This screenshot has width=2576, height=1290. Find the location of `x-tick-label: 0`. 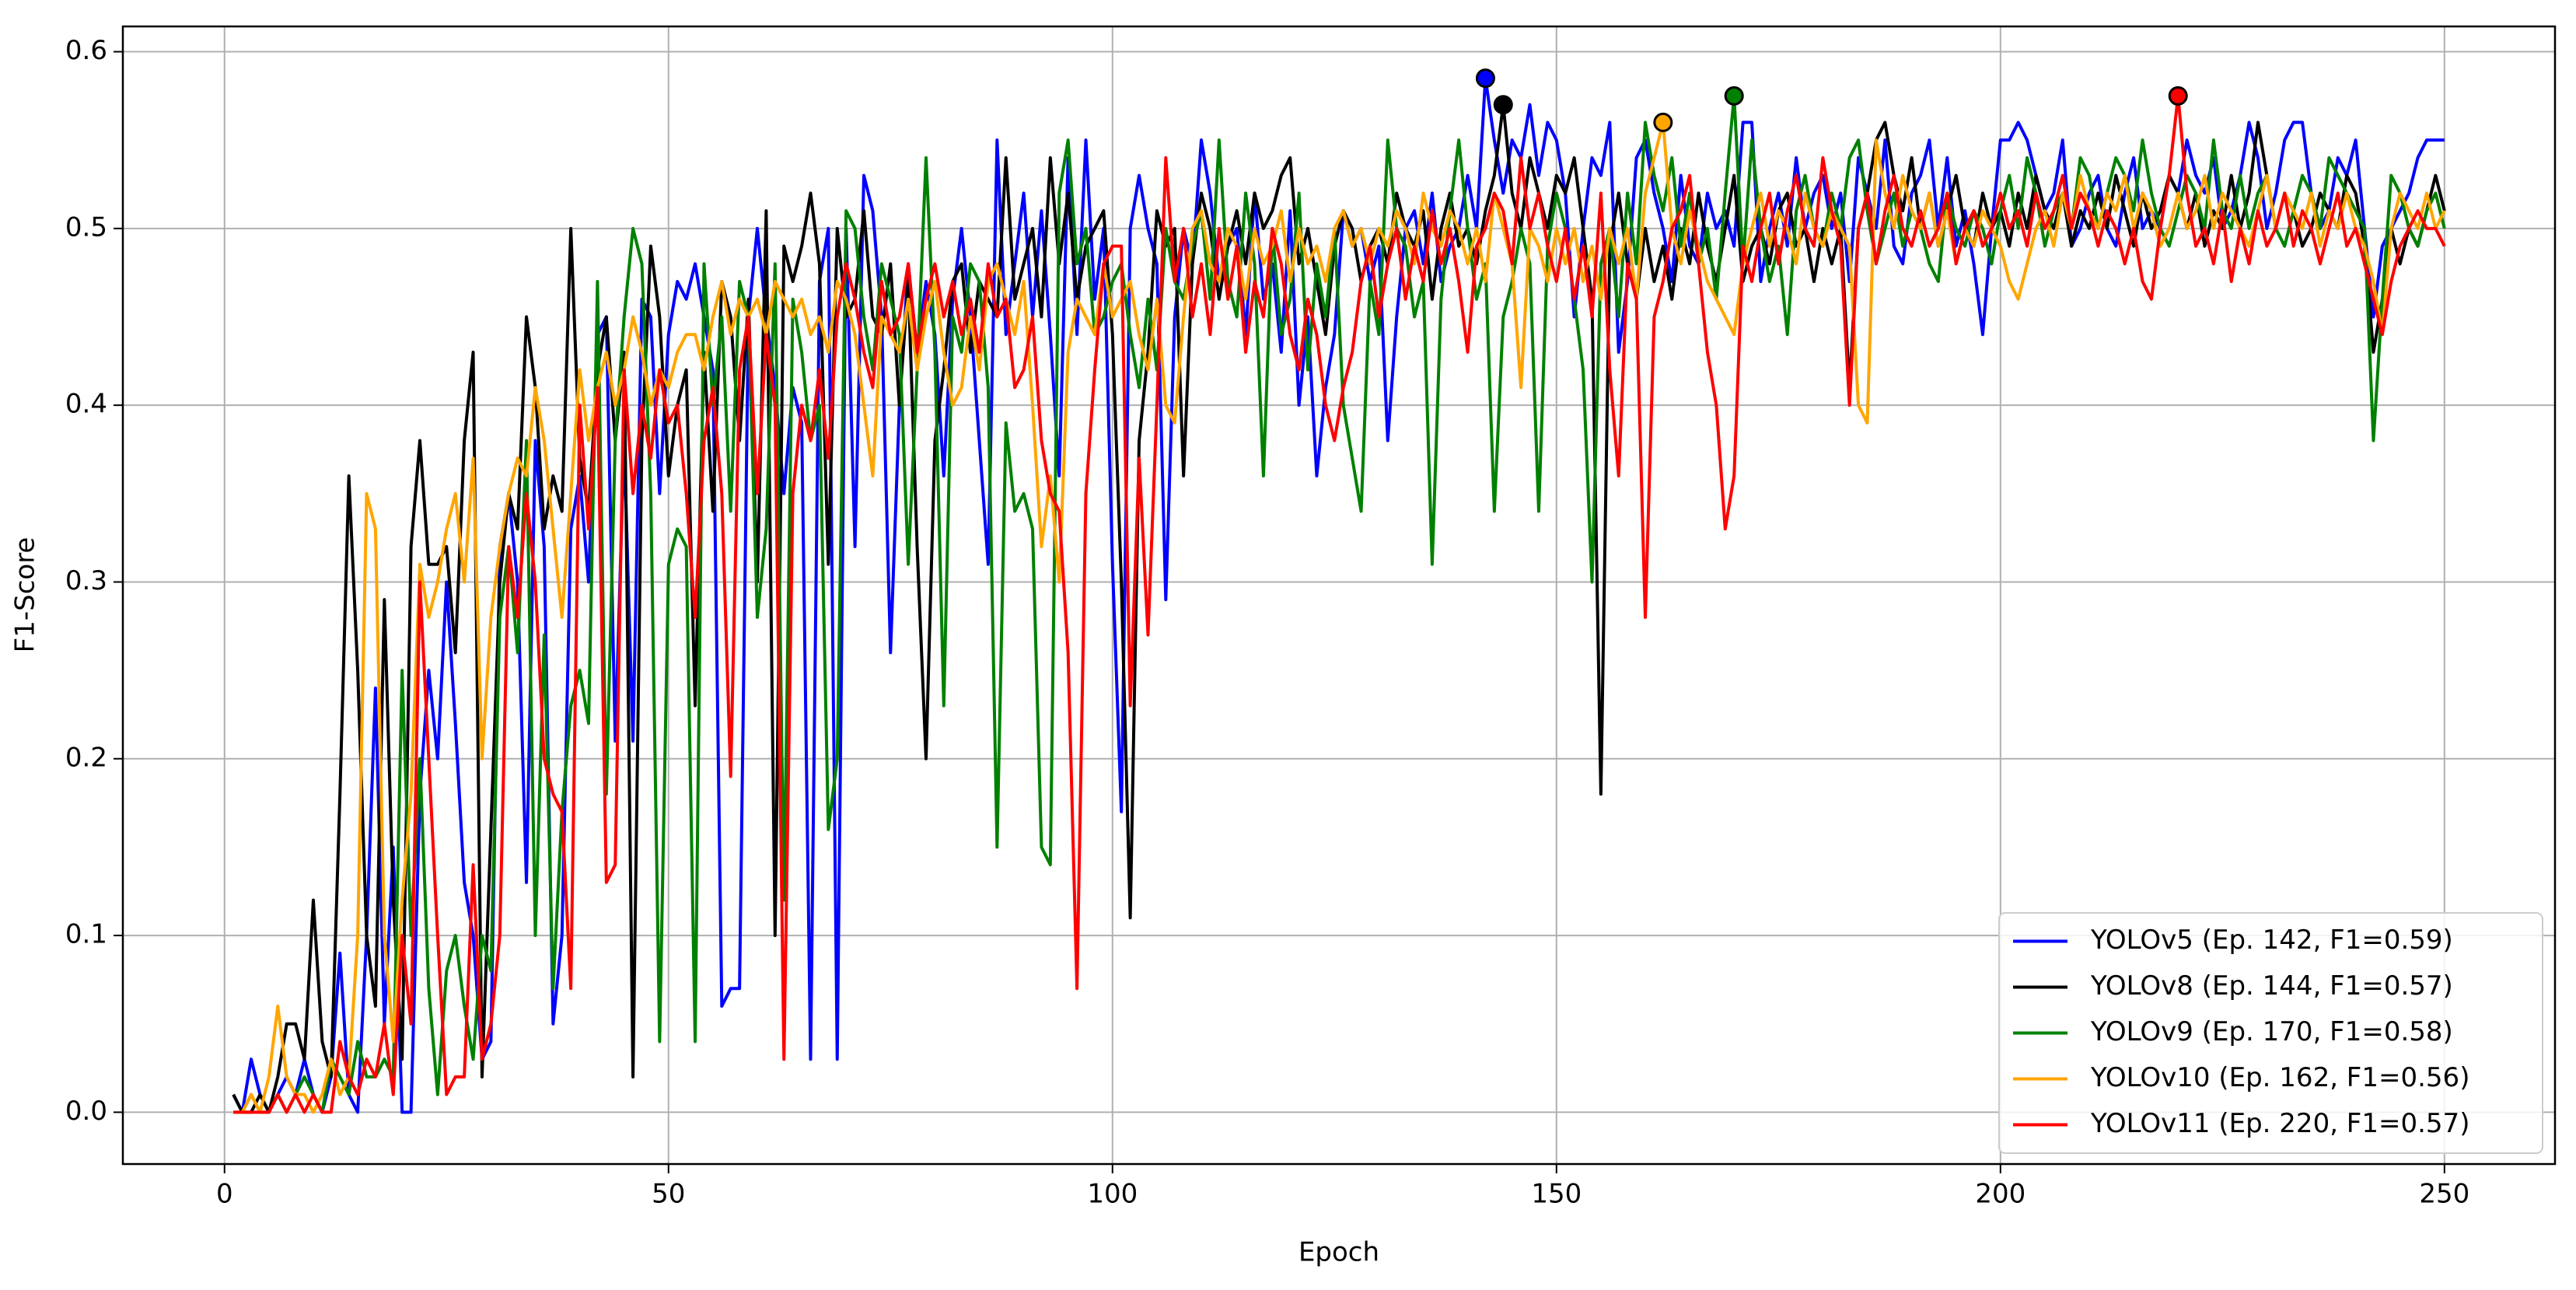

x-tick-label: 0 is located at coordinates (224, 1194).